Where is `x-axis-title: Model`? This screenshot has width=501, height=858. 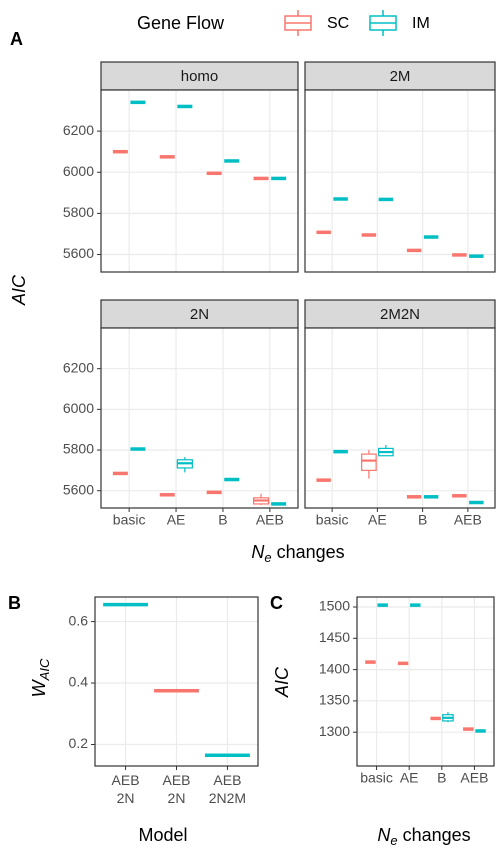 x-axis-title: Model is located at coordinates (162, 835).